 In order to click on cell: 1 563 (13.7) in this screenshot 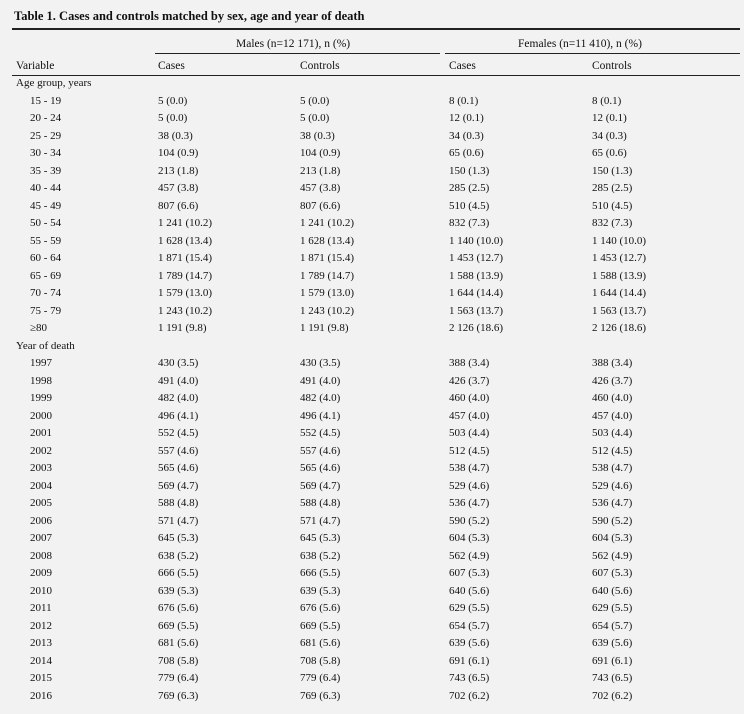, I will do `click(619, 310)`.